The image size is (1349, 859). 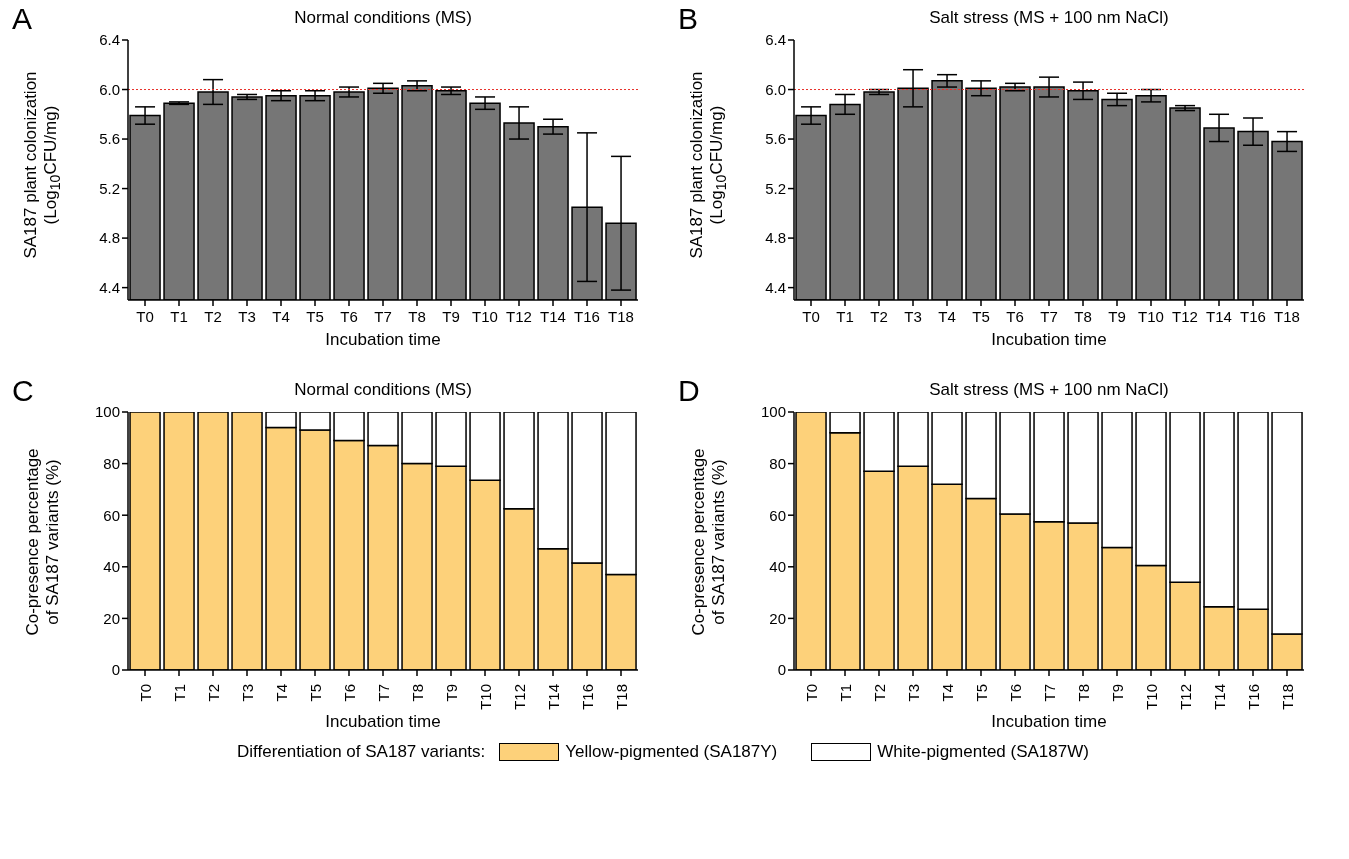 I want to click on text: A, so click(x=22, y=19).